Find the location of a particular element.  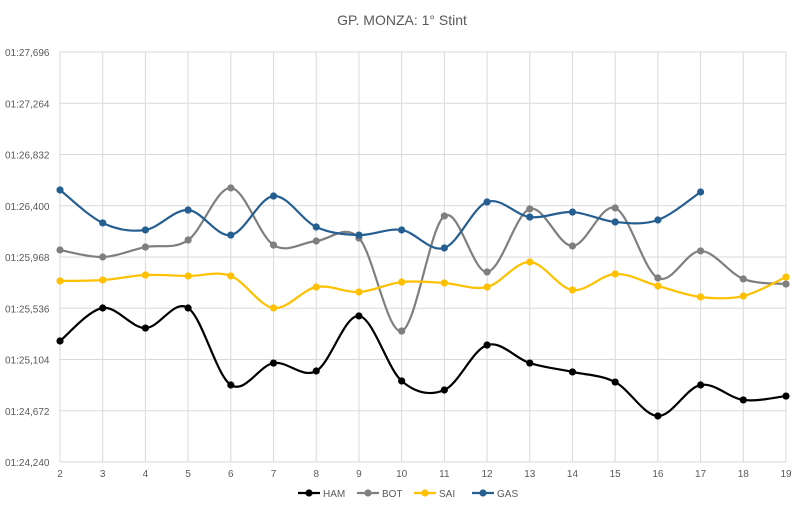

y-tick-label: 01:24,672 is located at coordinates (27, 412).